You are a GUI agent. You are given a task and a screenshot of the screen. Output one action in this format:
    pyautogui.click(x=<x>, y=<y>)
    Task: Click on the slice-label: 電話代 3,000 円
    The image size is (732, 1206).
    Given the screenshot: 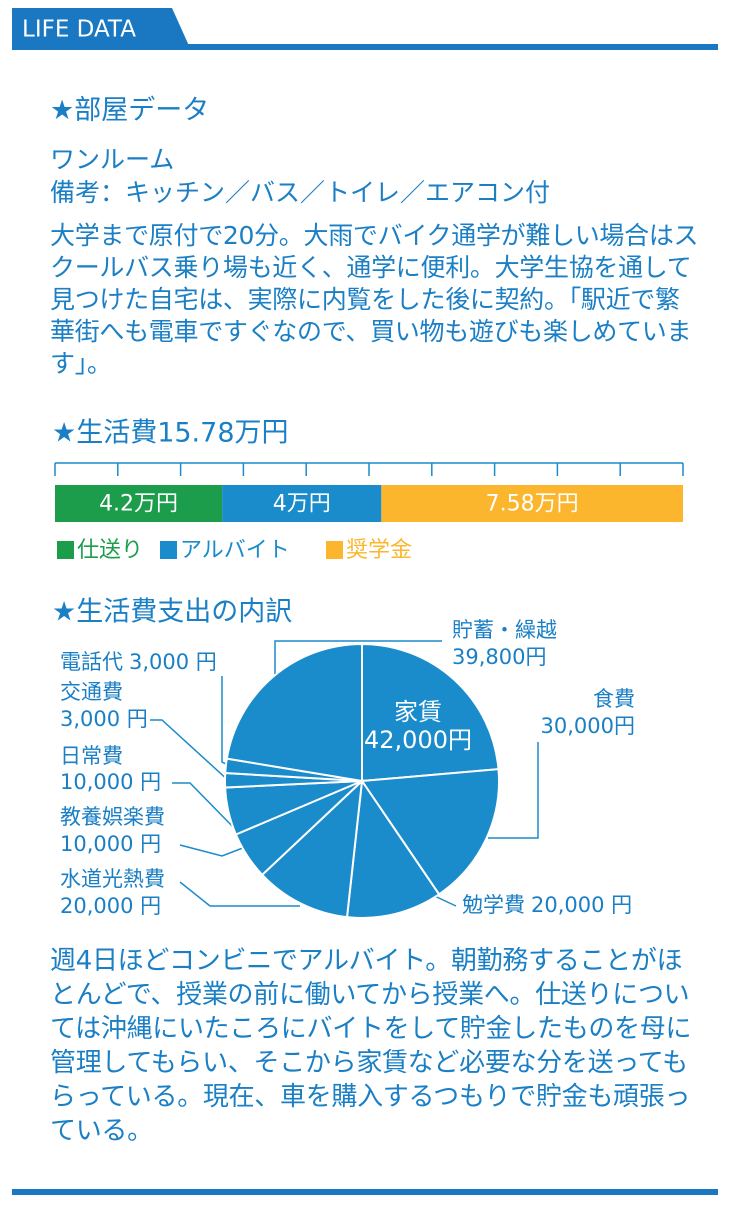 What is the action you would take?
    pyautogui.click(x=138, y=662)
    